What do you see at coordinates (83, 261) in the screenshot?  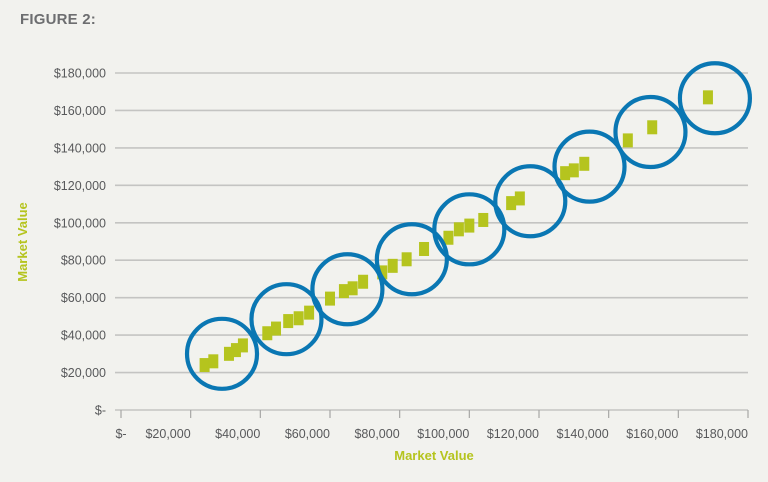 I see `y-tick-label: $80,000` at bounding box center [83, 261].